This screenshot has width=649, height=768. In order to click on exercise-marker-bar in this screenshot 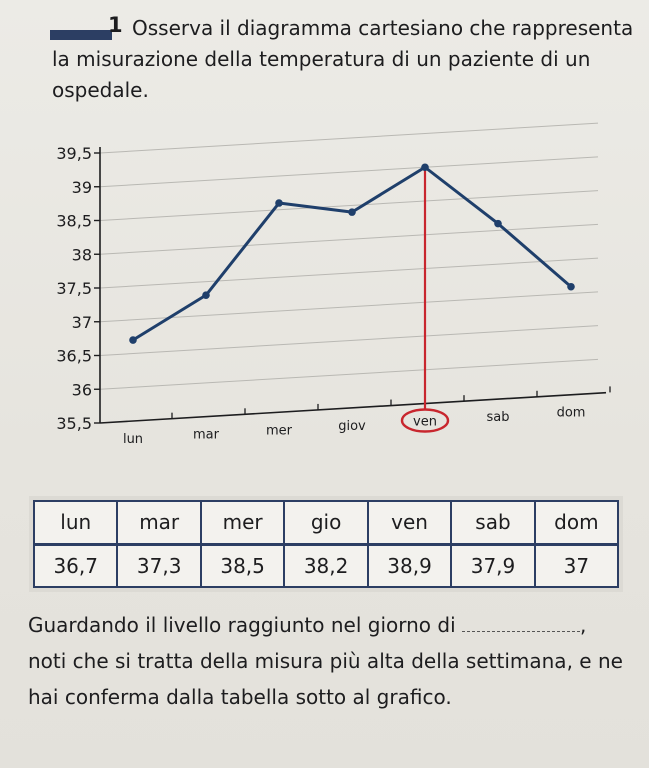, I will do `click(81, 35)`.